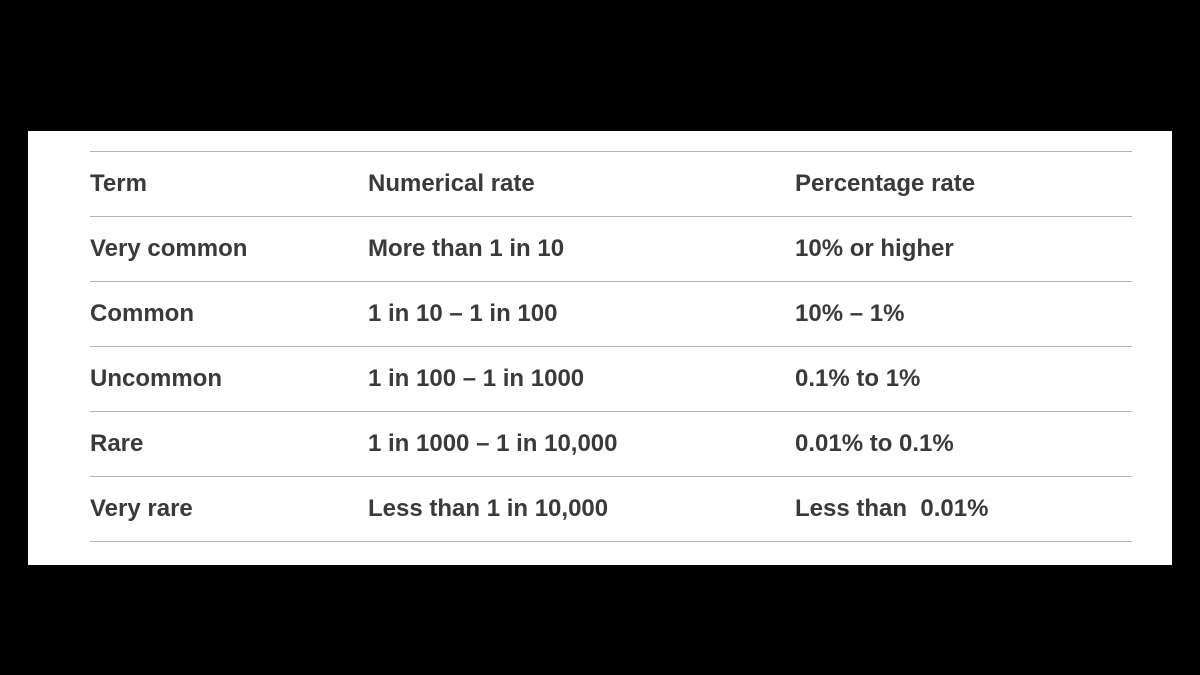 Image resolution: width=1200 pixels, height=675 pixels. Describe the element at coordinates (141, 508) in the screenshot. I see `cell-term: Very rare` at that location.